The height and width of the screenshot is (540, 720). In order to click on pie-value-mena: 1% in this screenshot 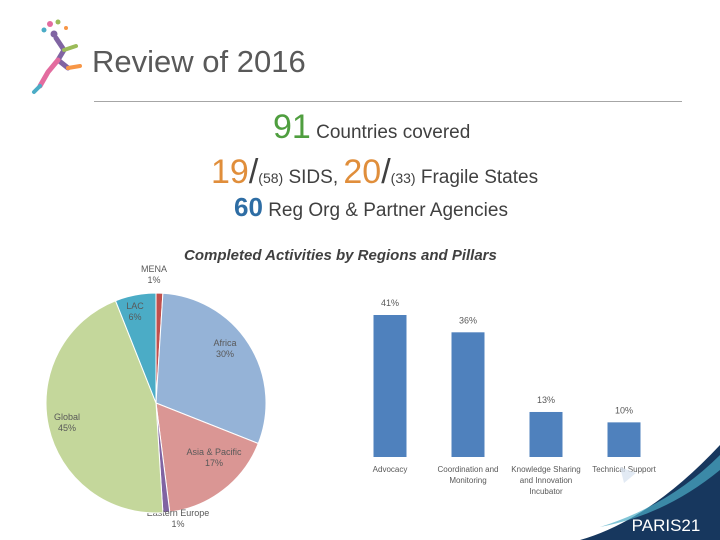, I will do `click(153, 280)`.